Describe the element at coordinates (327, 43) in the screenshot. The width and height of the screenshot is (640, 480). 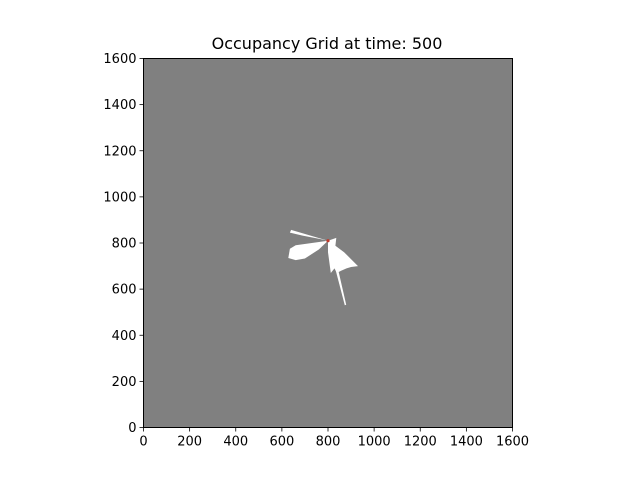
I see `chart-title: Occupancy Grid at time: 500` at that location.